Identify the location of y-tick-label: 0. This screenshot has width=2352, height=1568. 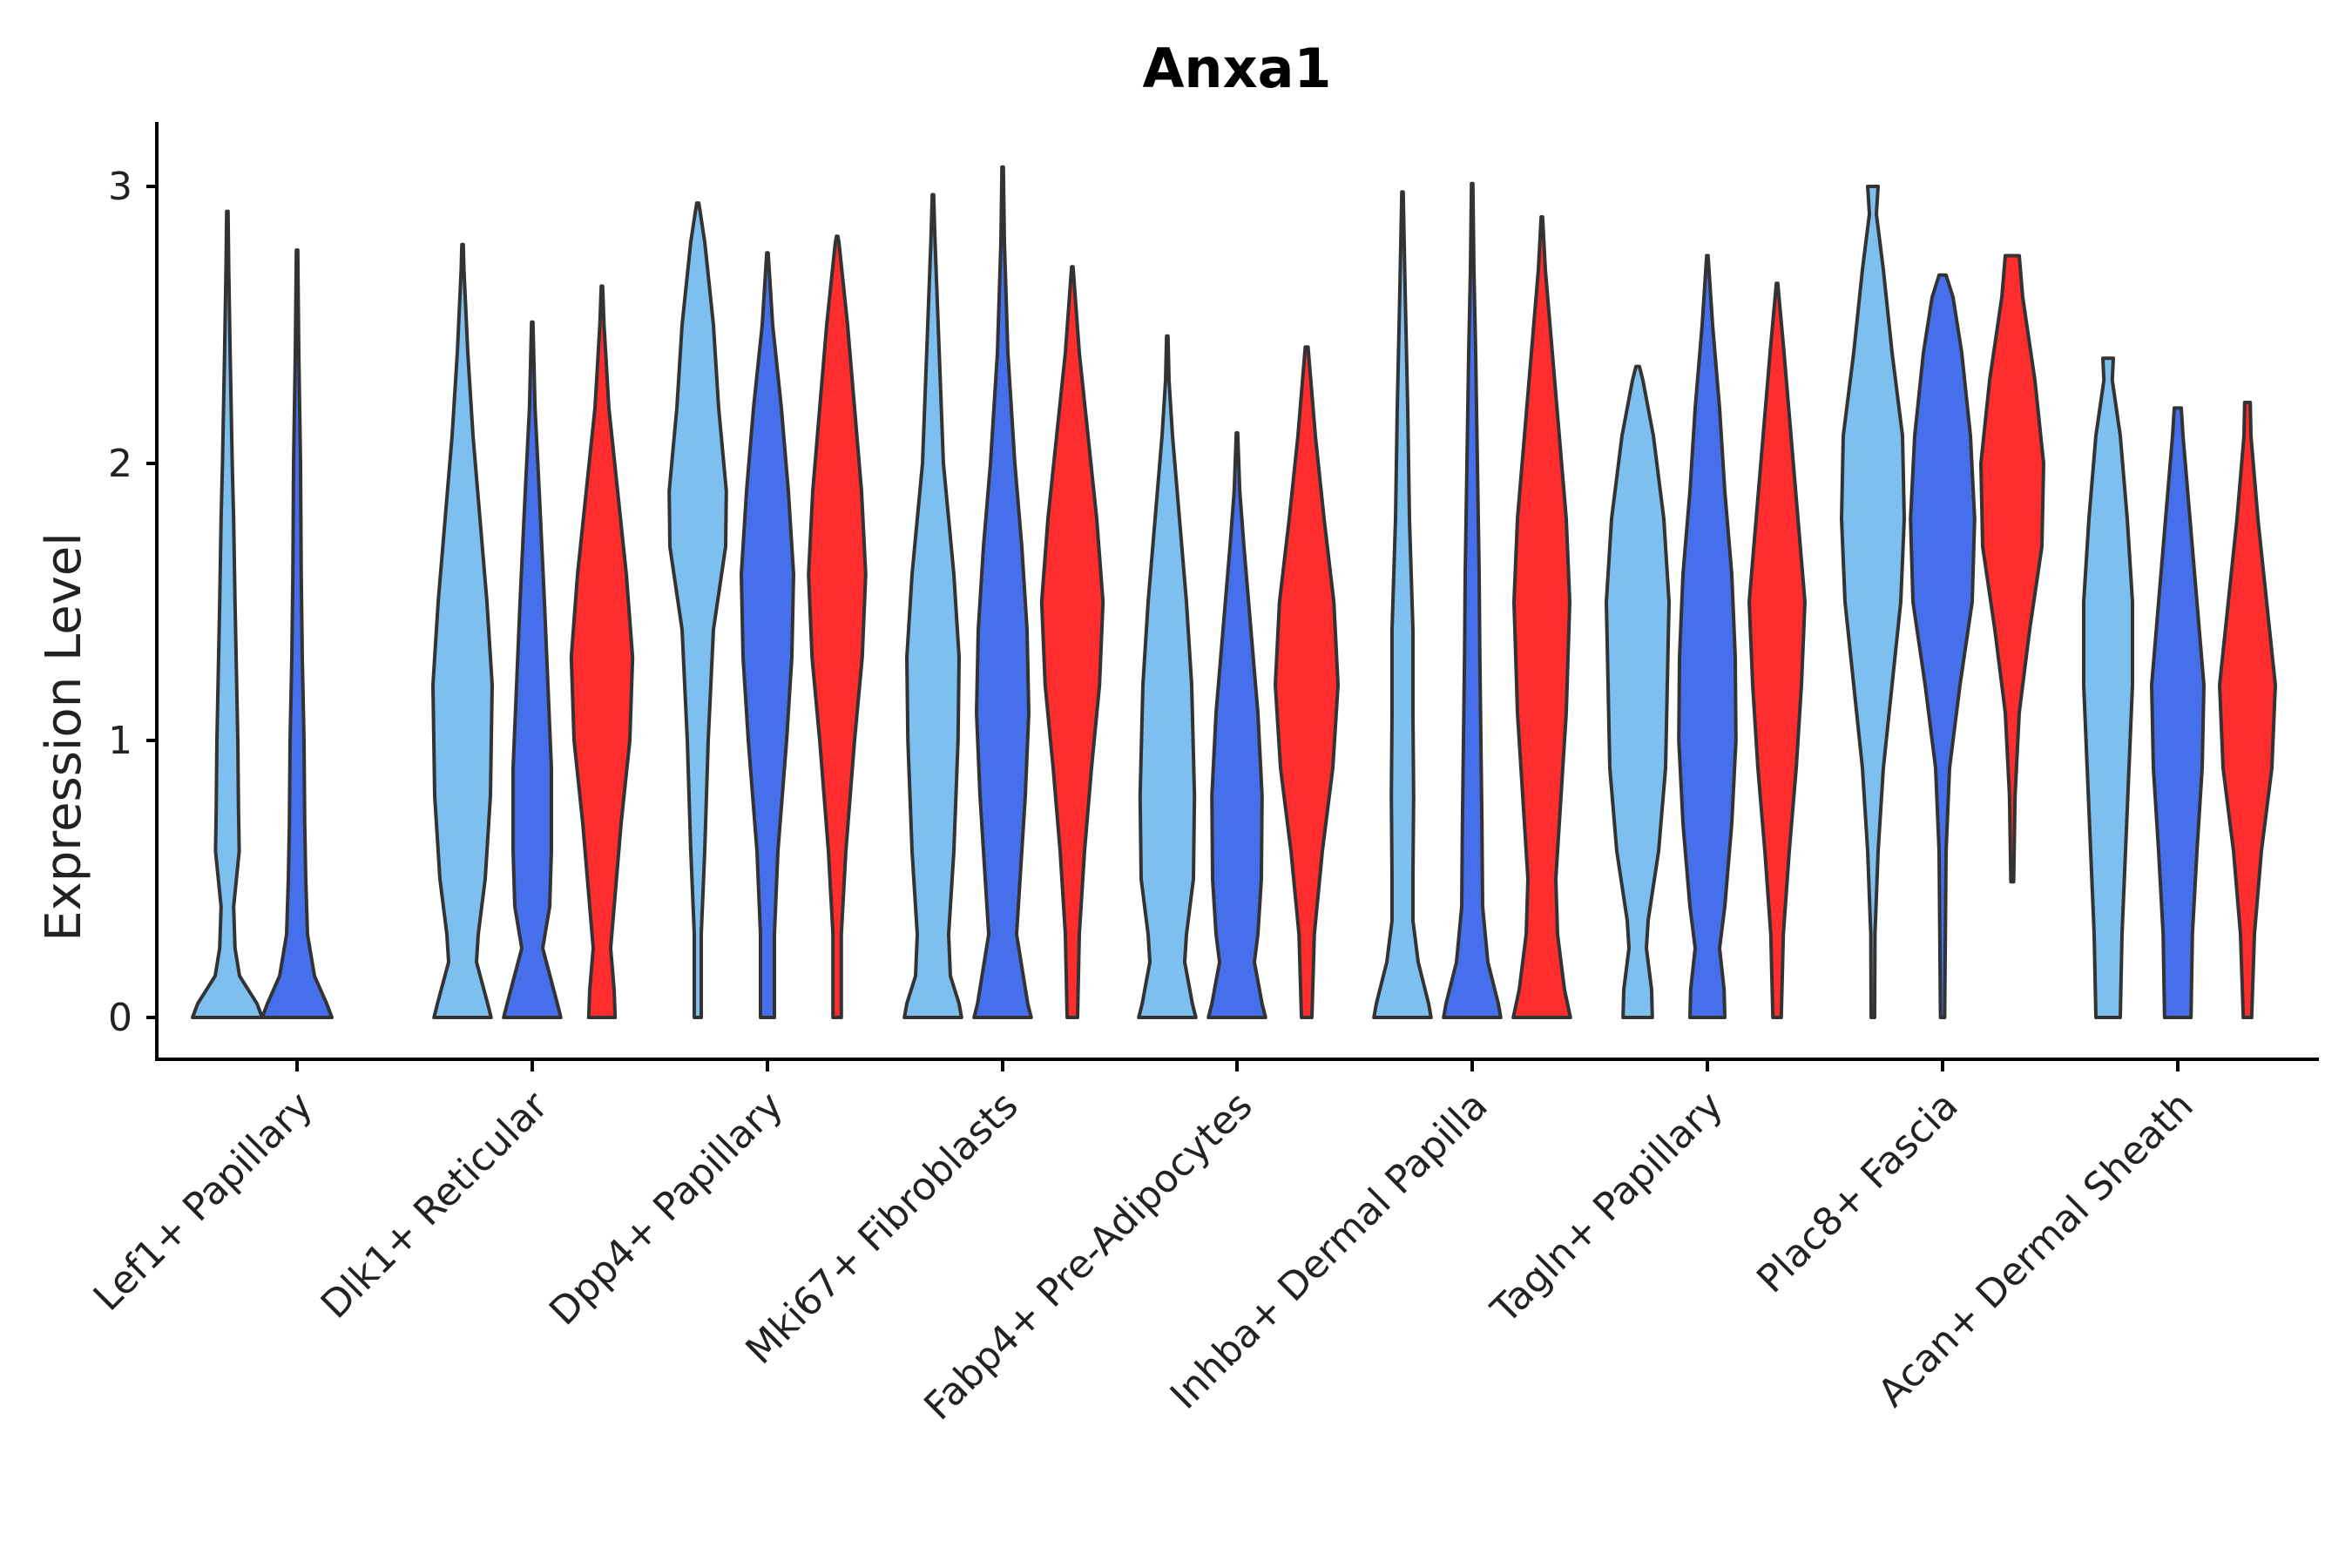
(120, 1018).